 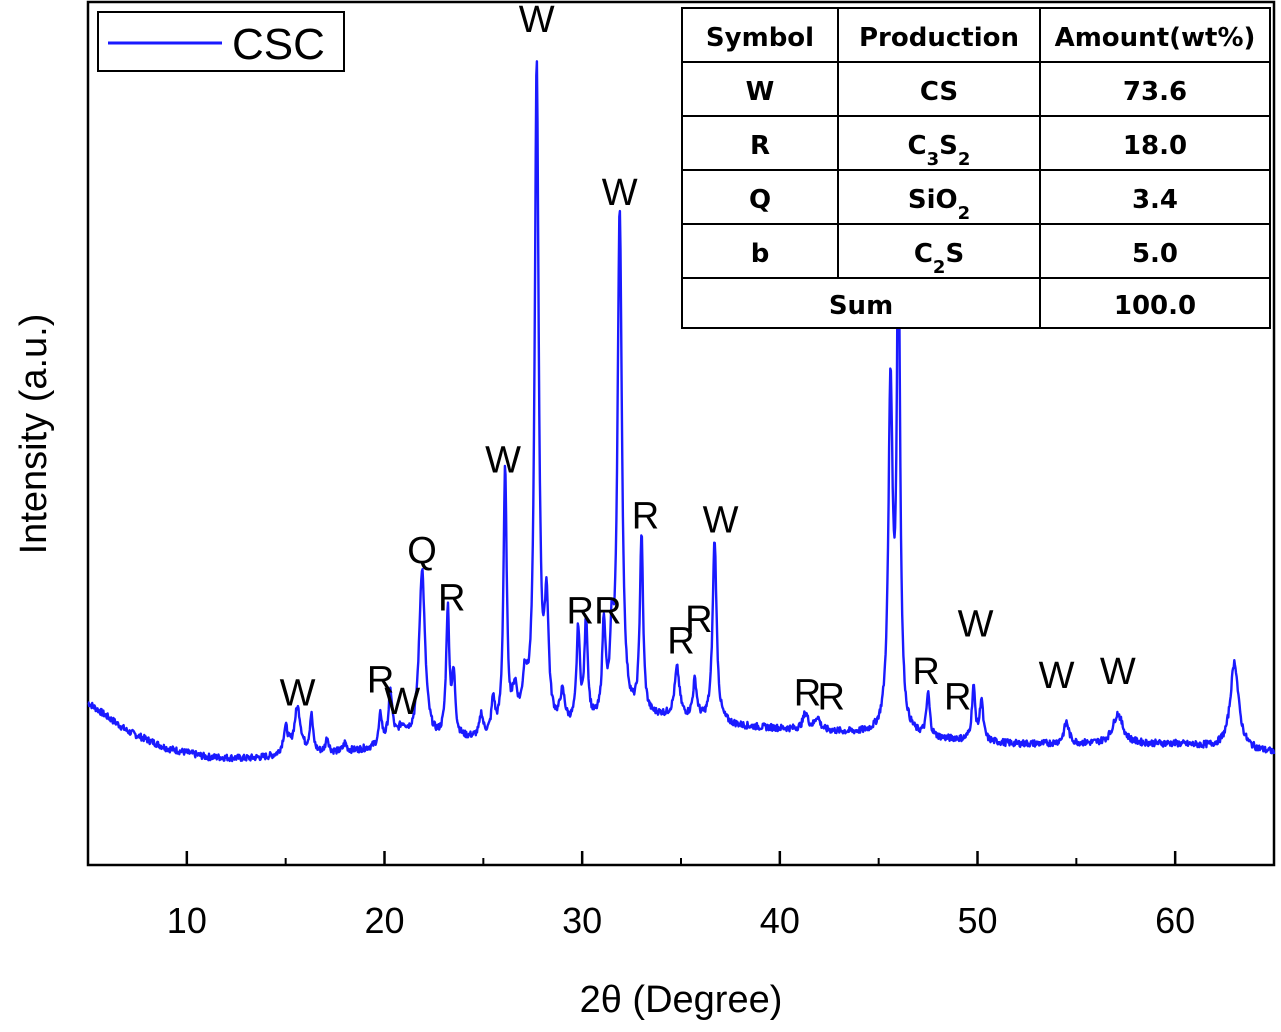 I want to click on table-cell-production: SiO2, so click(x=939, y=204).